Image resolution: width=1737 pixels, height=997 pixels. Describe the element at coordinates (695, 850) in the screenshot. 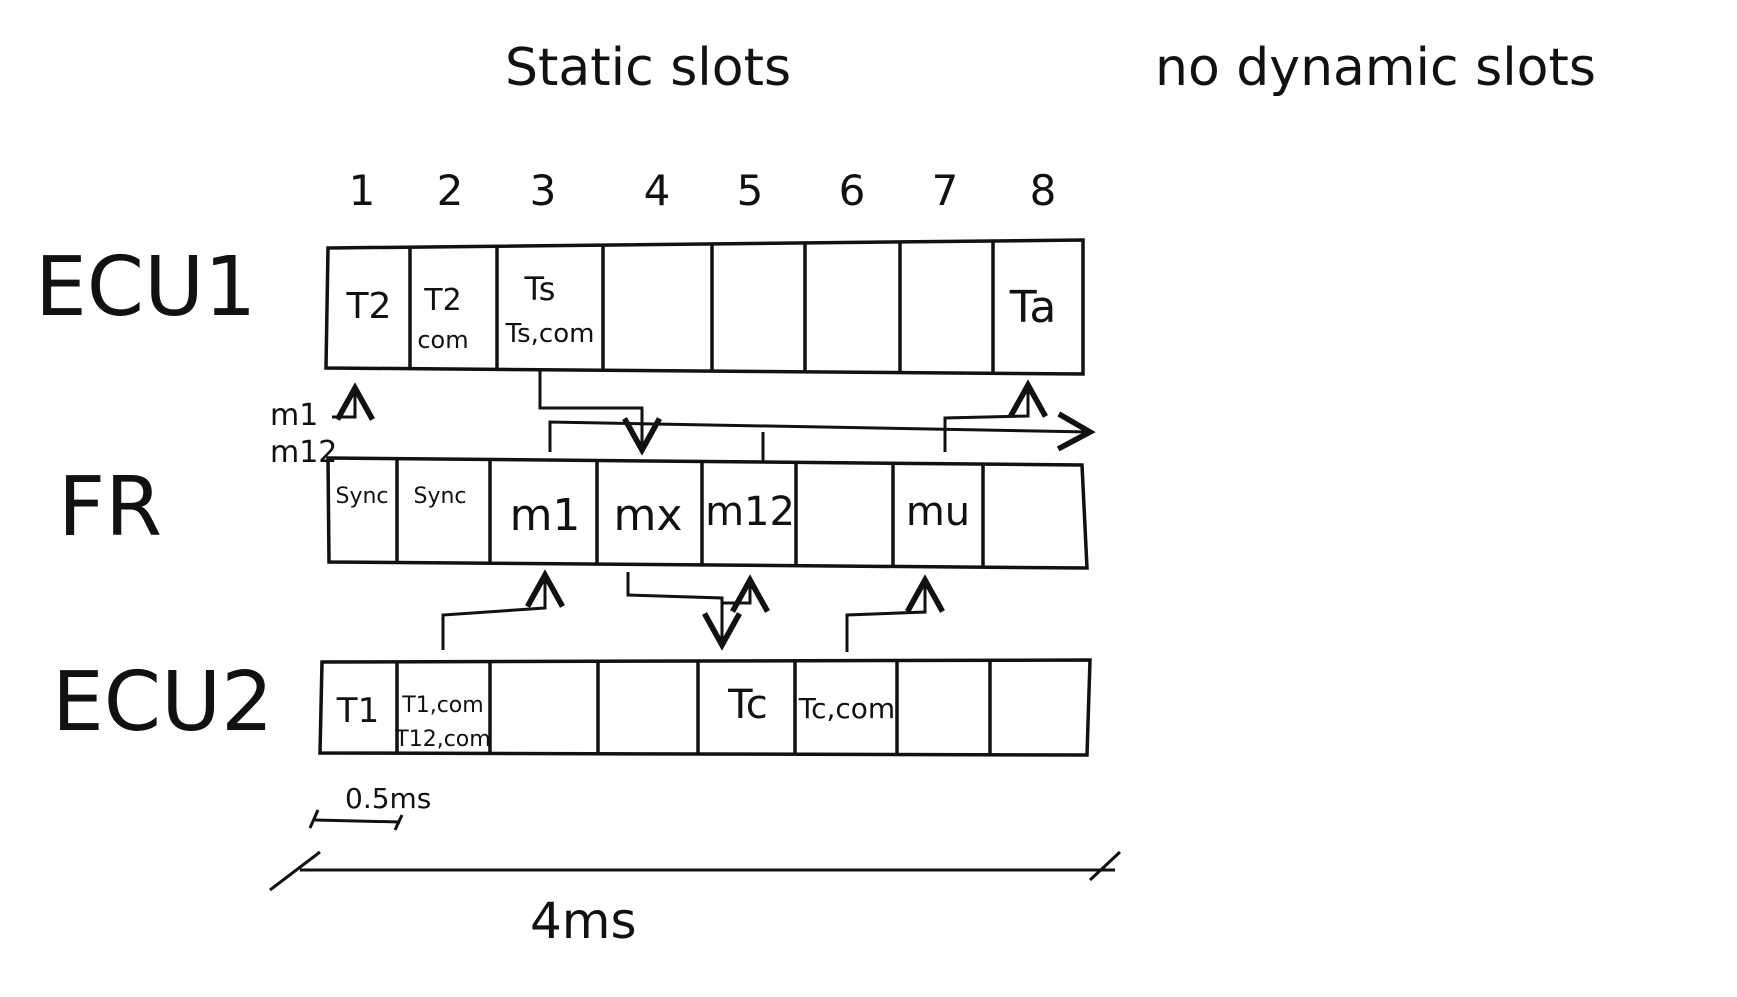

I see `timing-annotations` at that location.